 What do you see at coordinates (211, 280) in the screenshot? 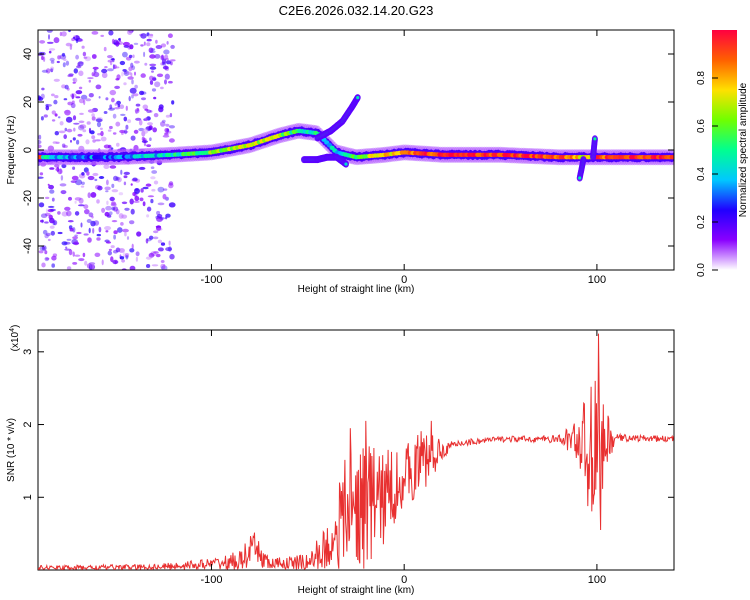
I see `x-tick-label: -100` at bounding box center [211, 280].